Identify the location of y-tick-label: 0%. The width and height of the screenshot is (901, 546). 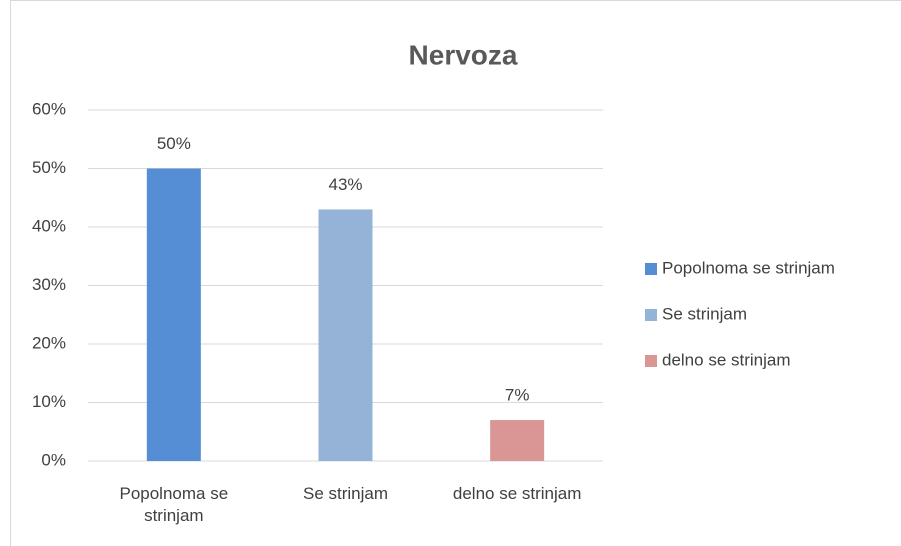
(53, 459).